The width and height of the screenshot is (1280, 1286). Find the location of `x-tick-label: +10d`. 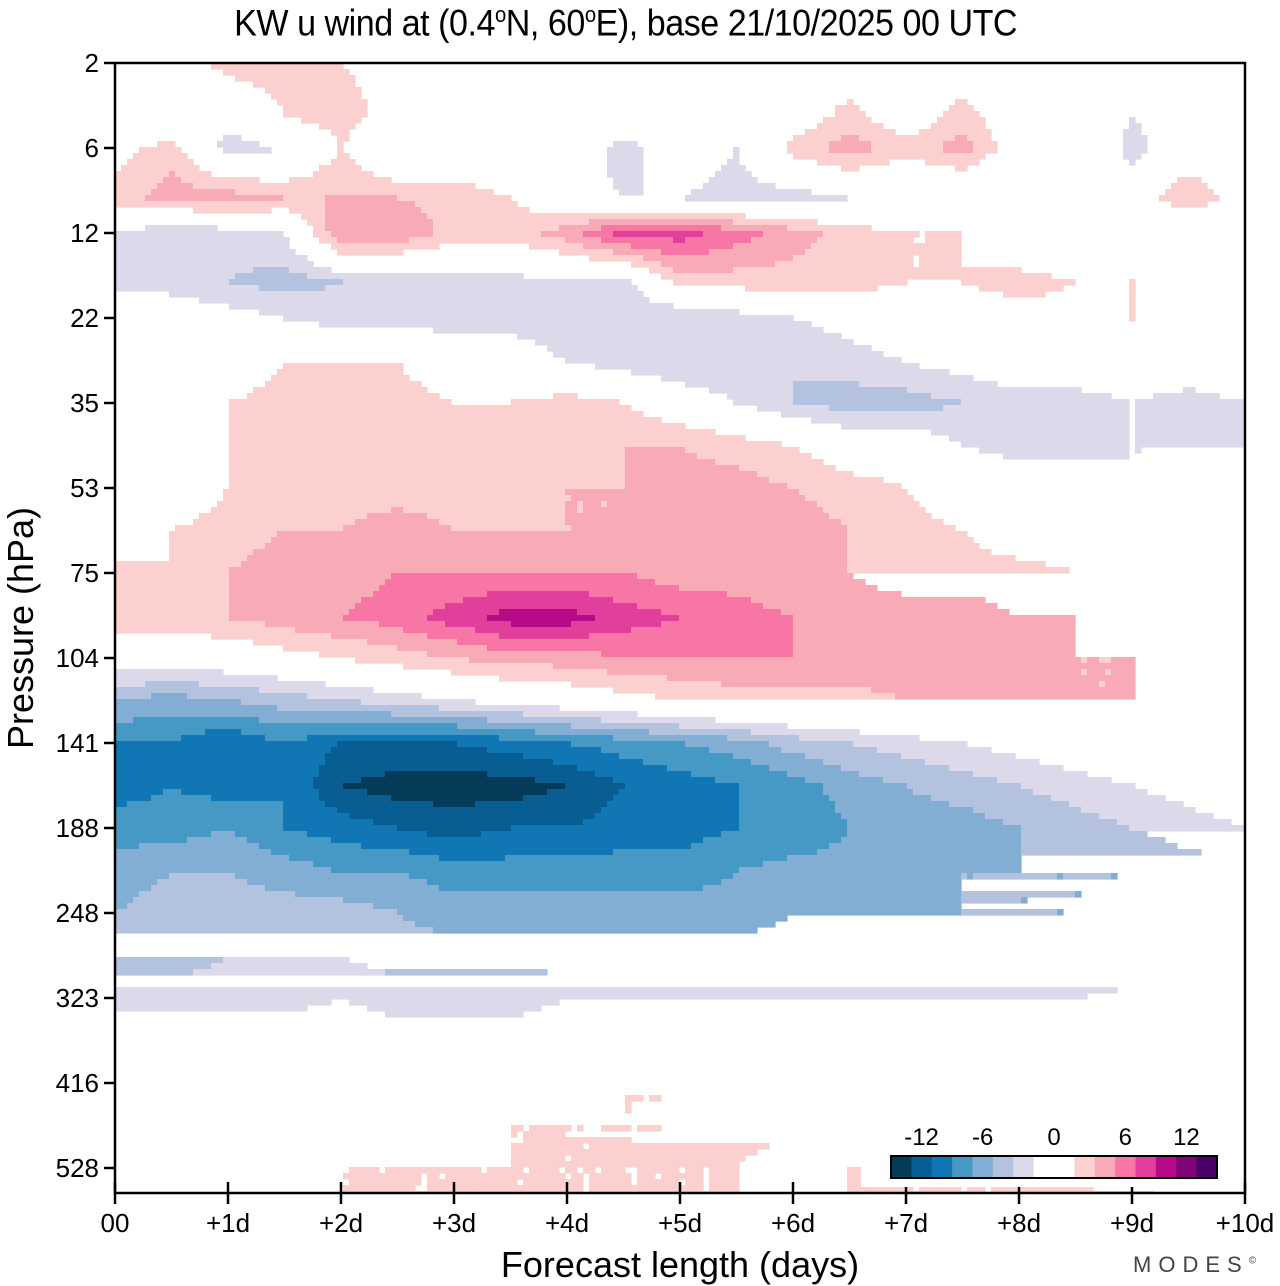

x-tick-label: +10d is located at coordinates (1245, 1223).